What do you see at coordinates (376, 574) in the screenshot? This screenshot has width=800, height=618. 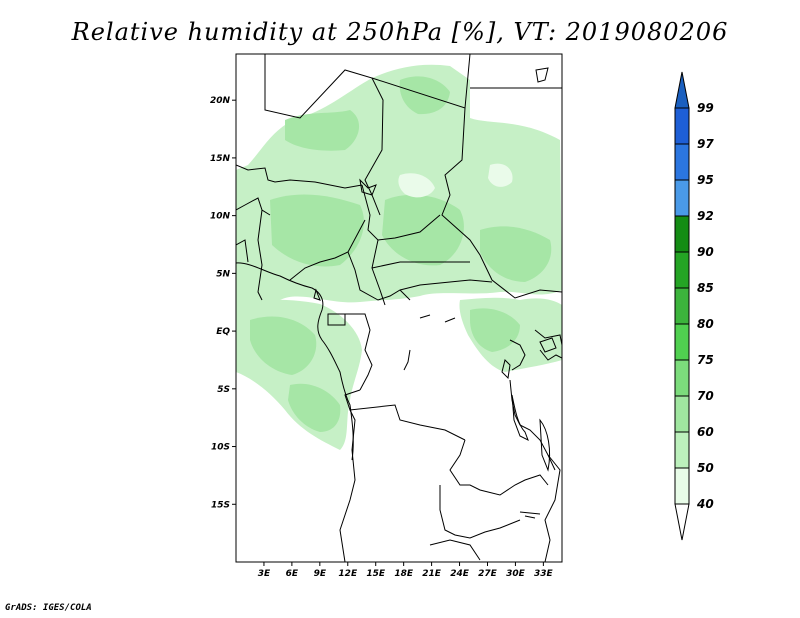 I see `lon-label-15e: 15E` at bounding box center [376, 574].